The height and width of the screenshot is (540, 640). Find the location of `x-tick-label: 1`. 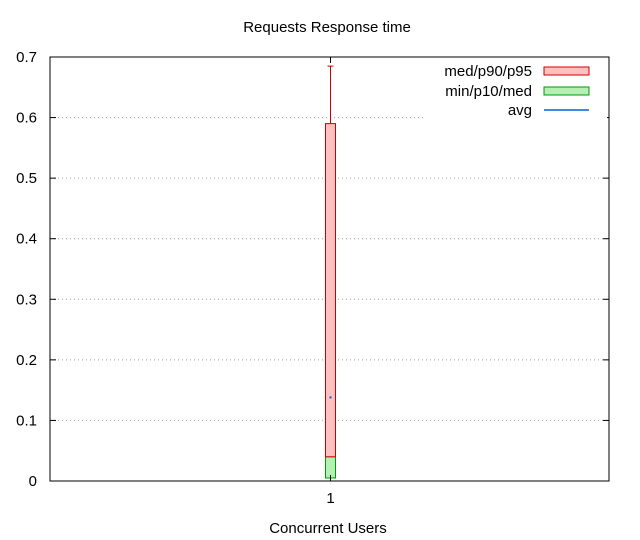

x-tick-label: 1 is located at coordinates (330, 498).